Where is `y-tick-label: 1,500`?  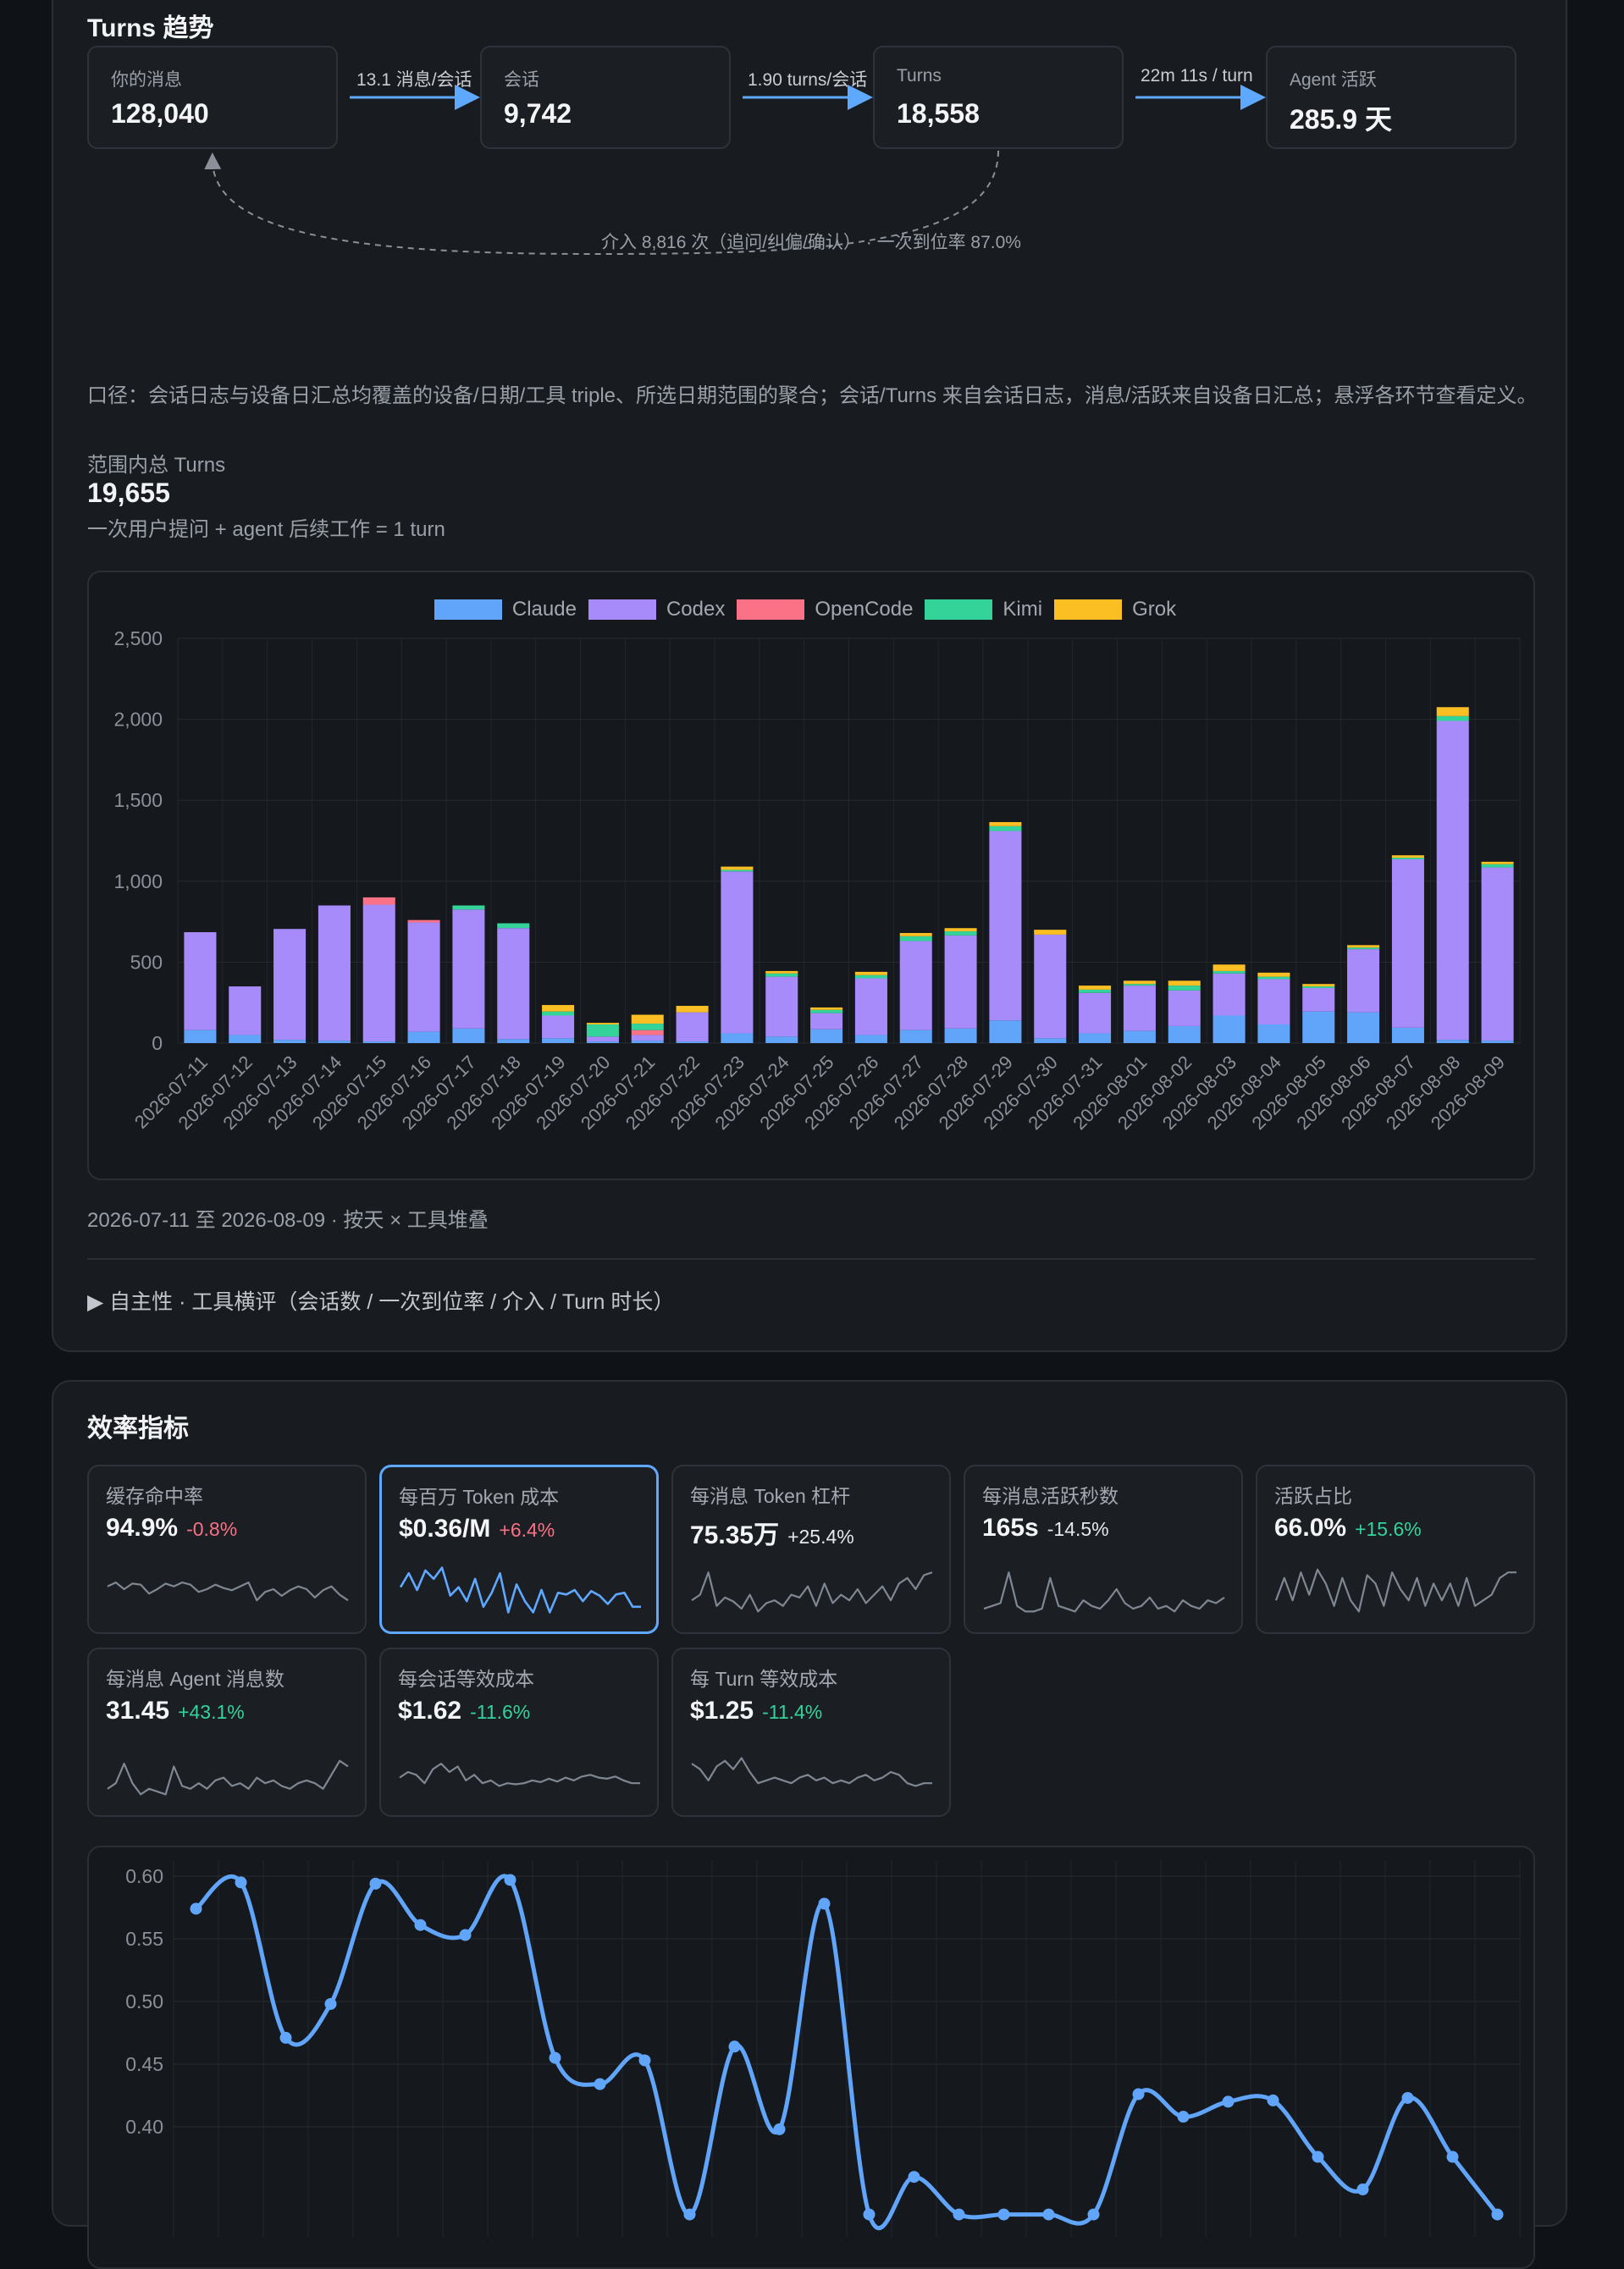
y-tick-label: 1,500 is located at coordinates (138, 800).